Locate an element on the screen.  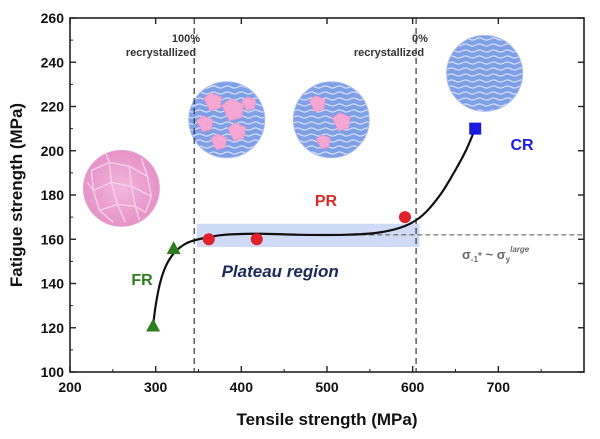
y-tick-label-100: 100 is located at coordinates (53, 372).